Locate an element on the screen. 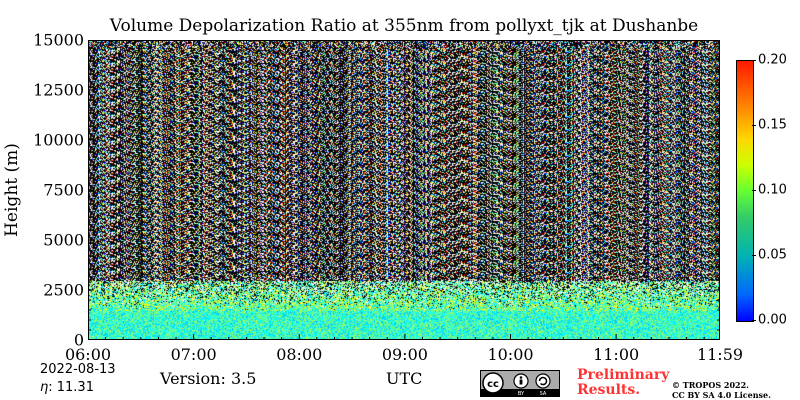 Image resolution: width=800 pixels, height=400 pixels. x-tick-label: 07:00 is located at coordinates (193, 354).